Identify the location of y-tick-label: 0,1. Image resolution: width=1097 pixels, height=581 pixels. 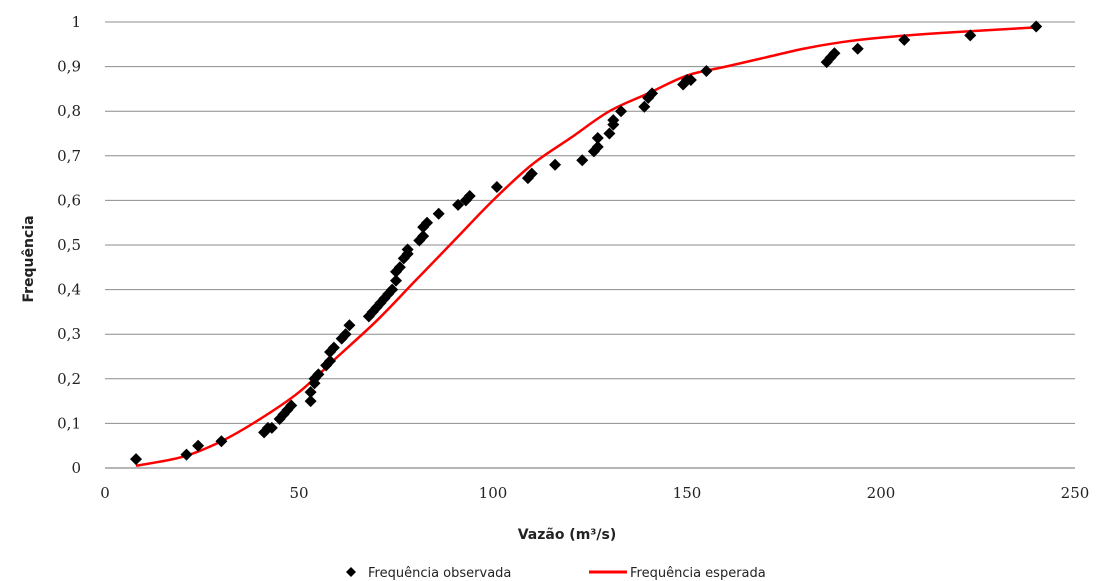
(69, 423).